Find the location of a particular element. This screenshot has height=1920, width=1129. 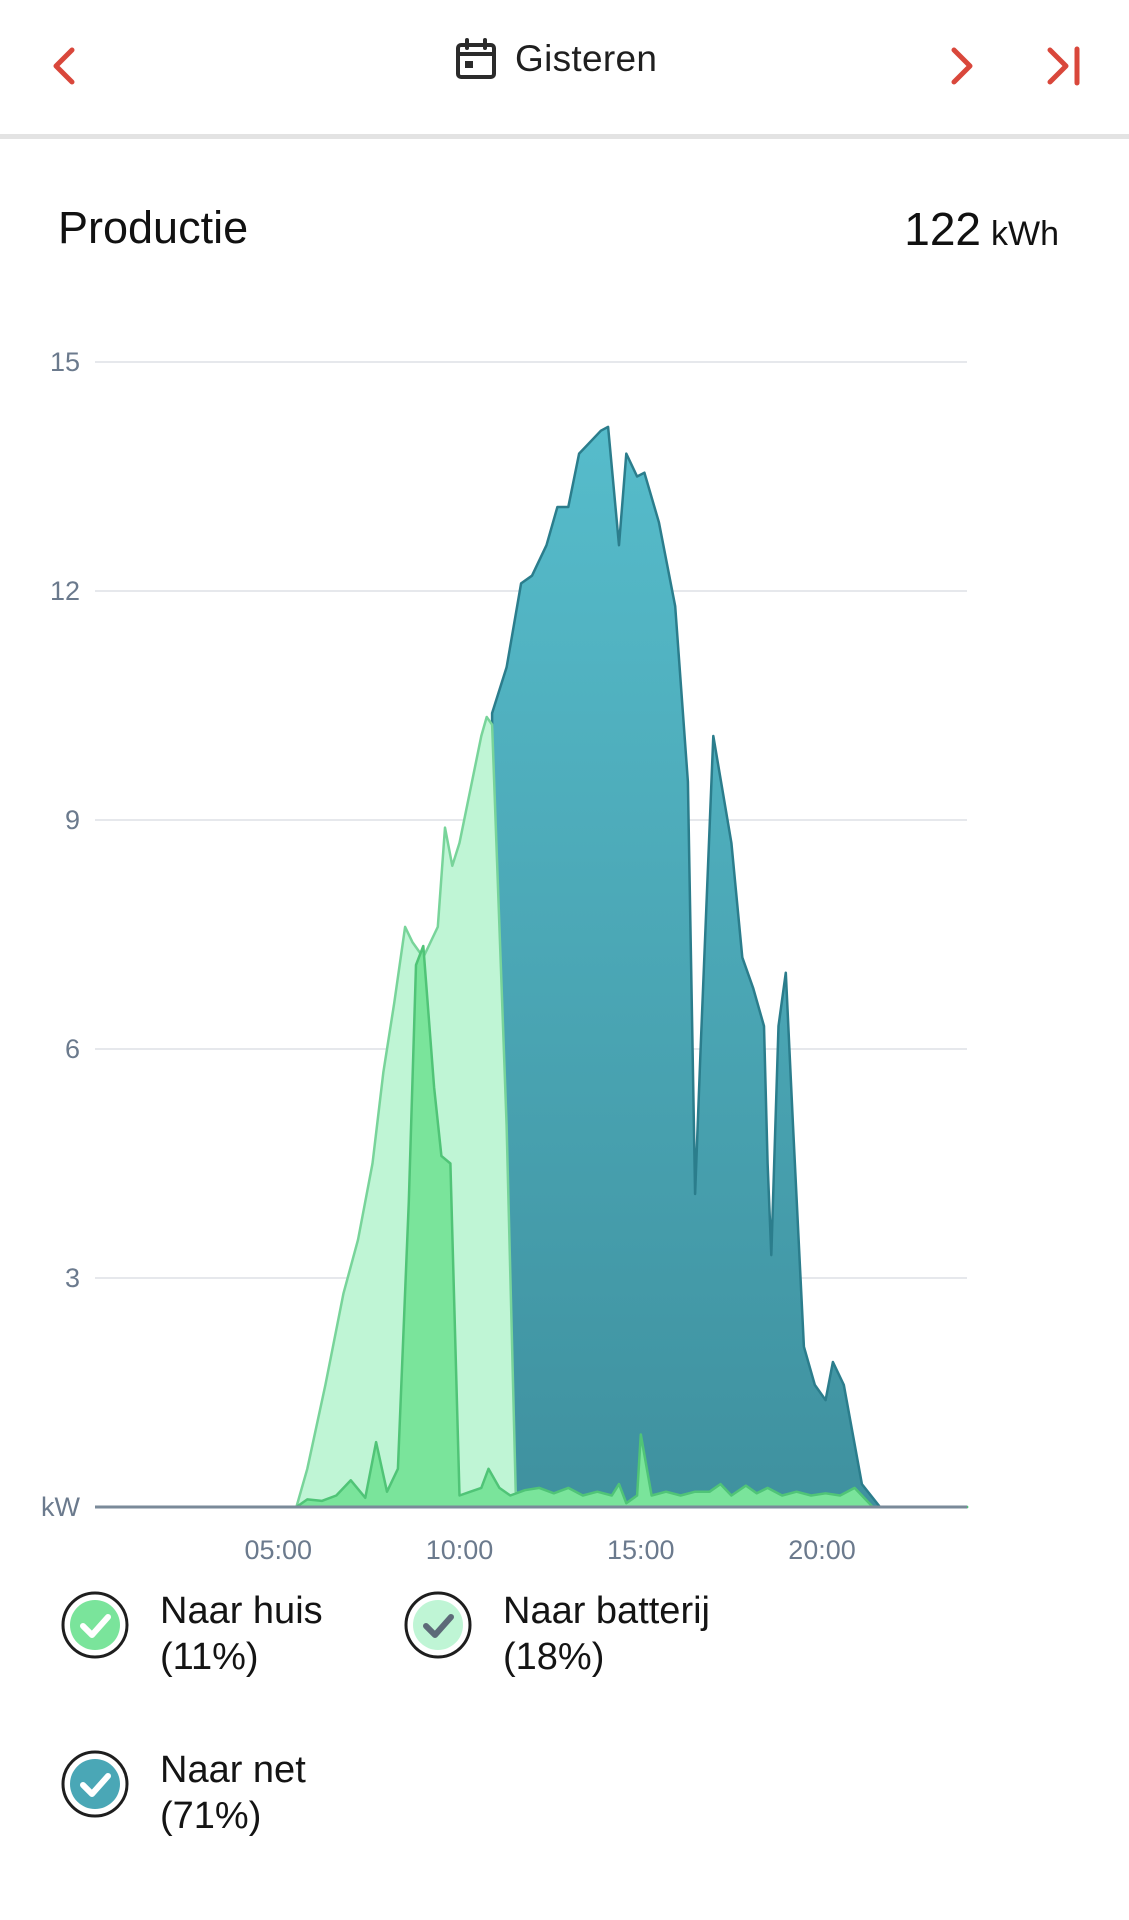

production-total: 122 kWh is located at coordinates (981, 229).